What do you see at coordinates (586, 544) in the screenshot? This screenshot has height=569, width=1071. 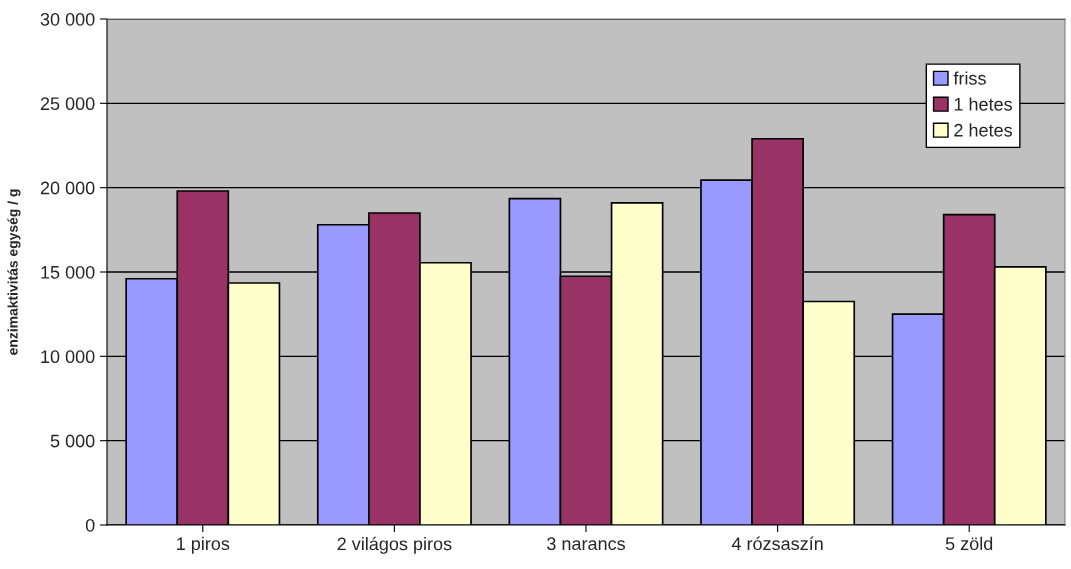 I see `x-tick-label: 3 narancs` at bounding box center [586, 544].